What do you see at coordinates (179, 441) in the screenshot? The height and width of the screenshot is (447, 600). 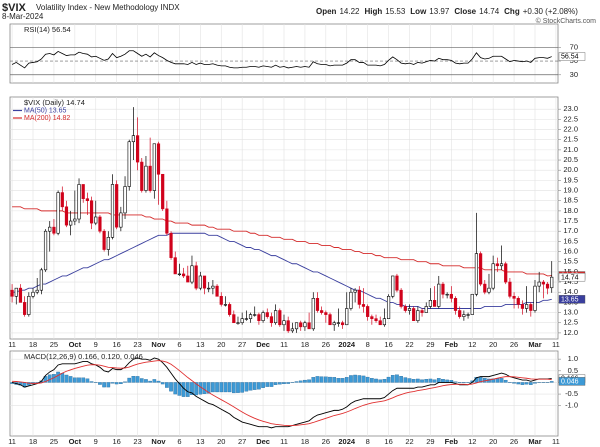 I see `x-tick-label: 6` at bounding box center [179, 441].